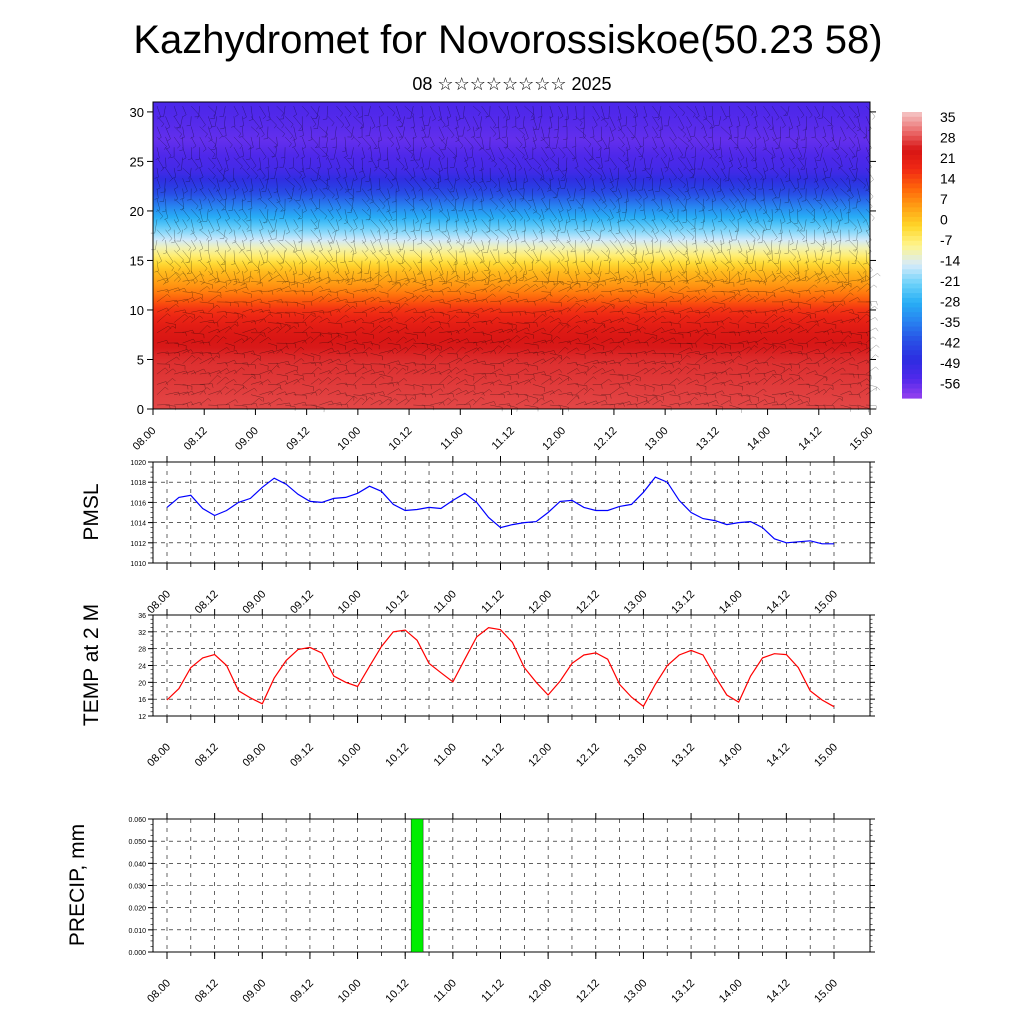 The image size is (1024, 1024). I want to click on y-tick-label: 0.020, so click(137, 909).